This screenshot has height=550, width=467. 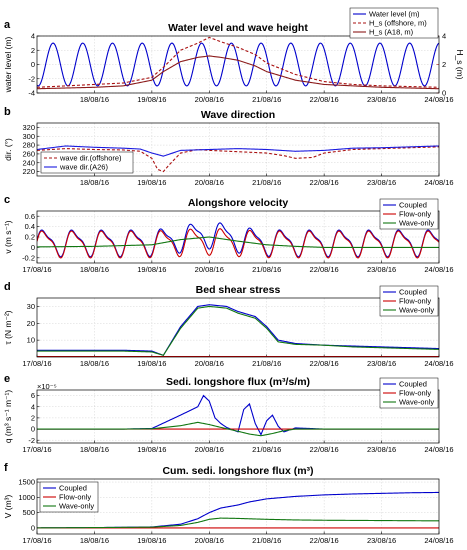 I want to click on series-line-flow-only, so click(x=238, y=243).